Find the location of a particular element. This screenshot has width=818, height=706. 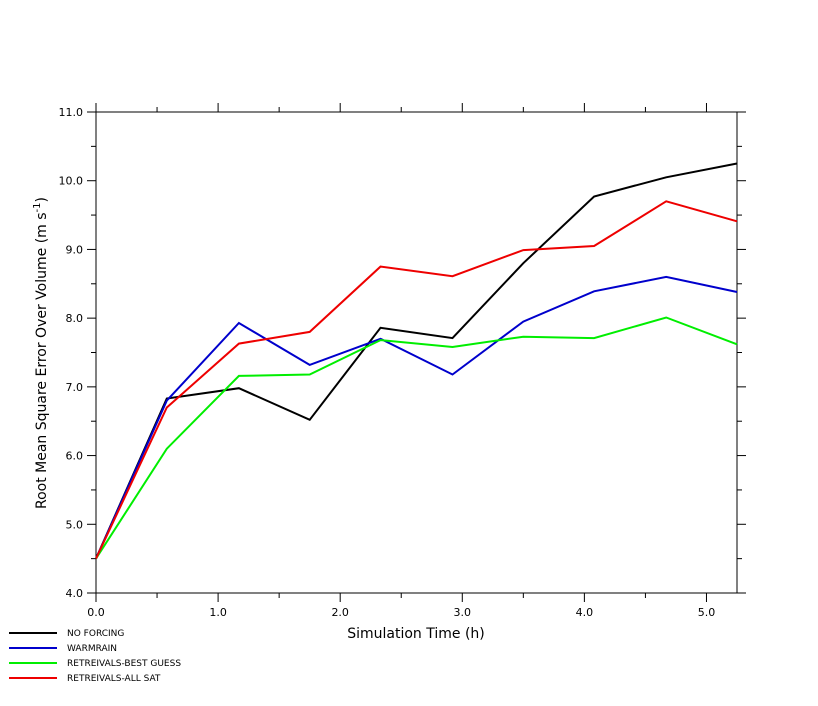

legend-entry: RETREIVALS-BEST GUESS is located at coordinates (95, 664).